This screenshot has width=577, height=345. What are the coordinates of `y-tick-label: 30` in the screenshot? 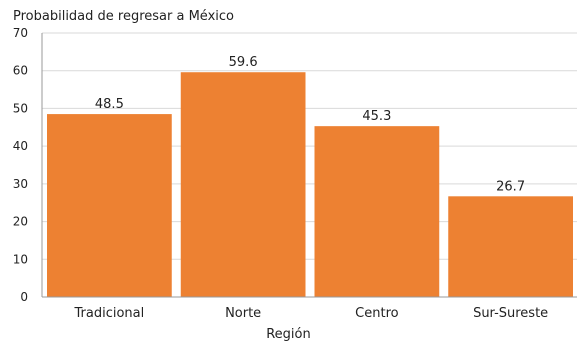 It's located at (20, 184).